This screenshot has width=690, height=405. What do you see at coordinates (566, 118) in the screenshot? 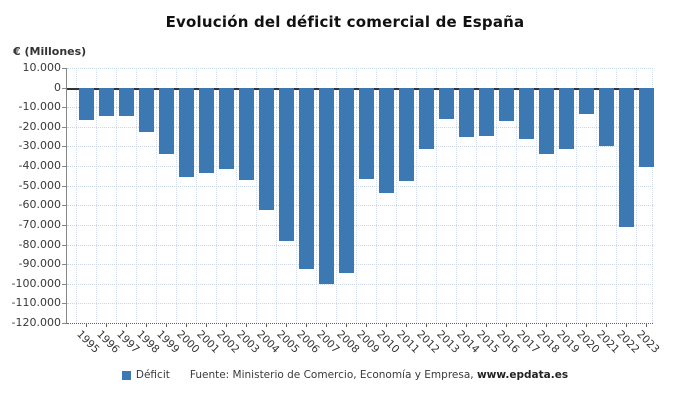
I see `bar-2019` at bounding box center [566, 118].